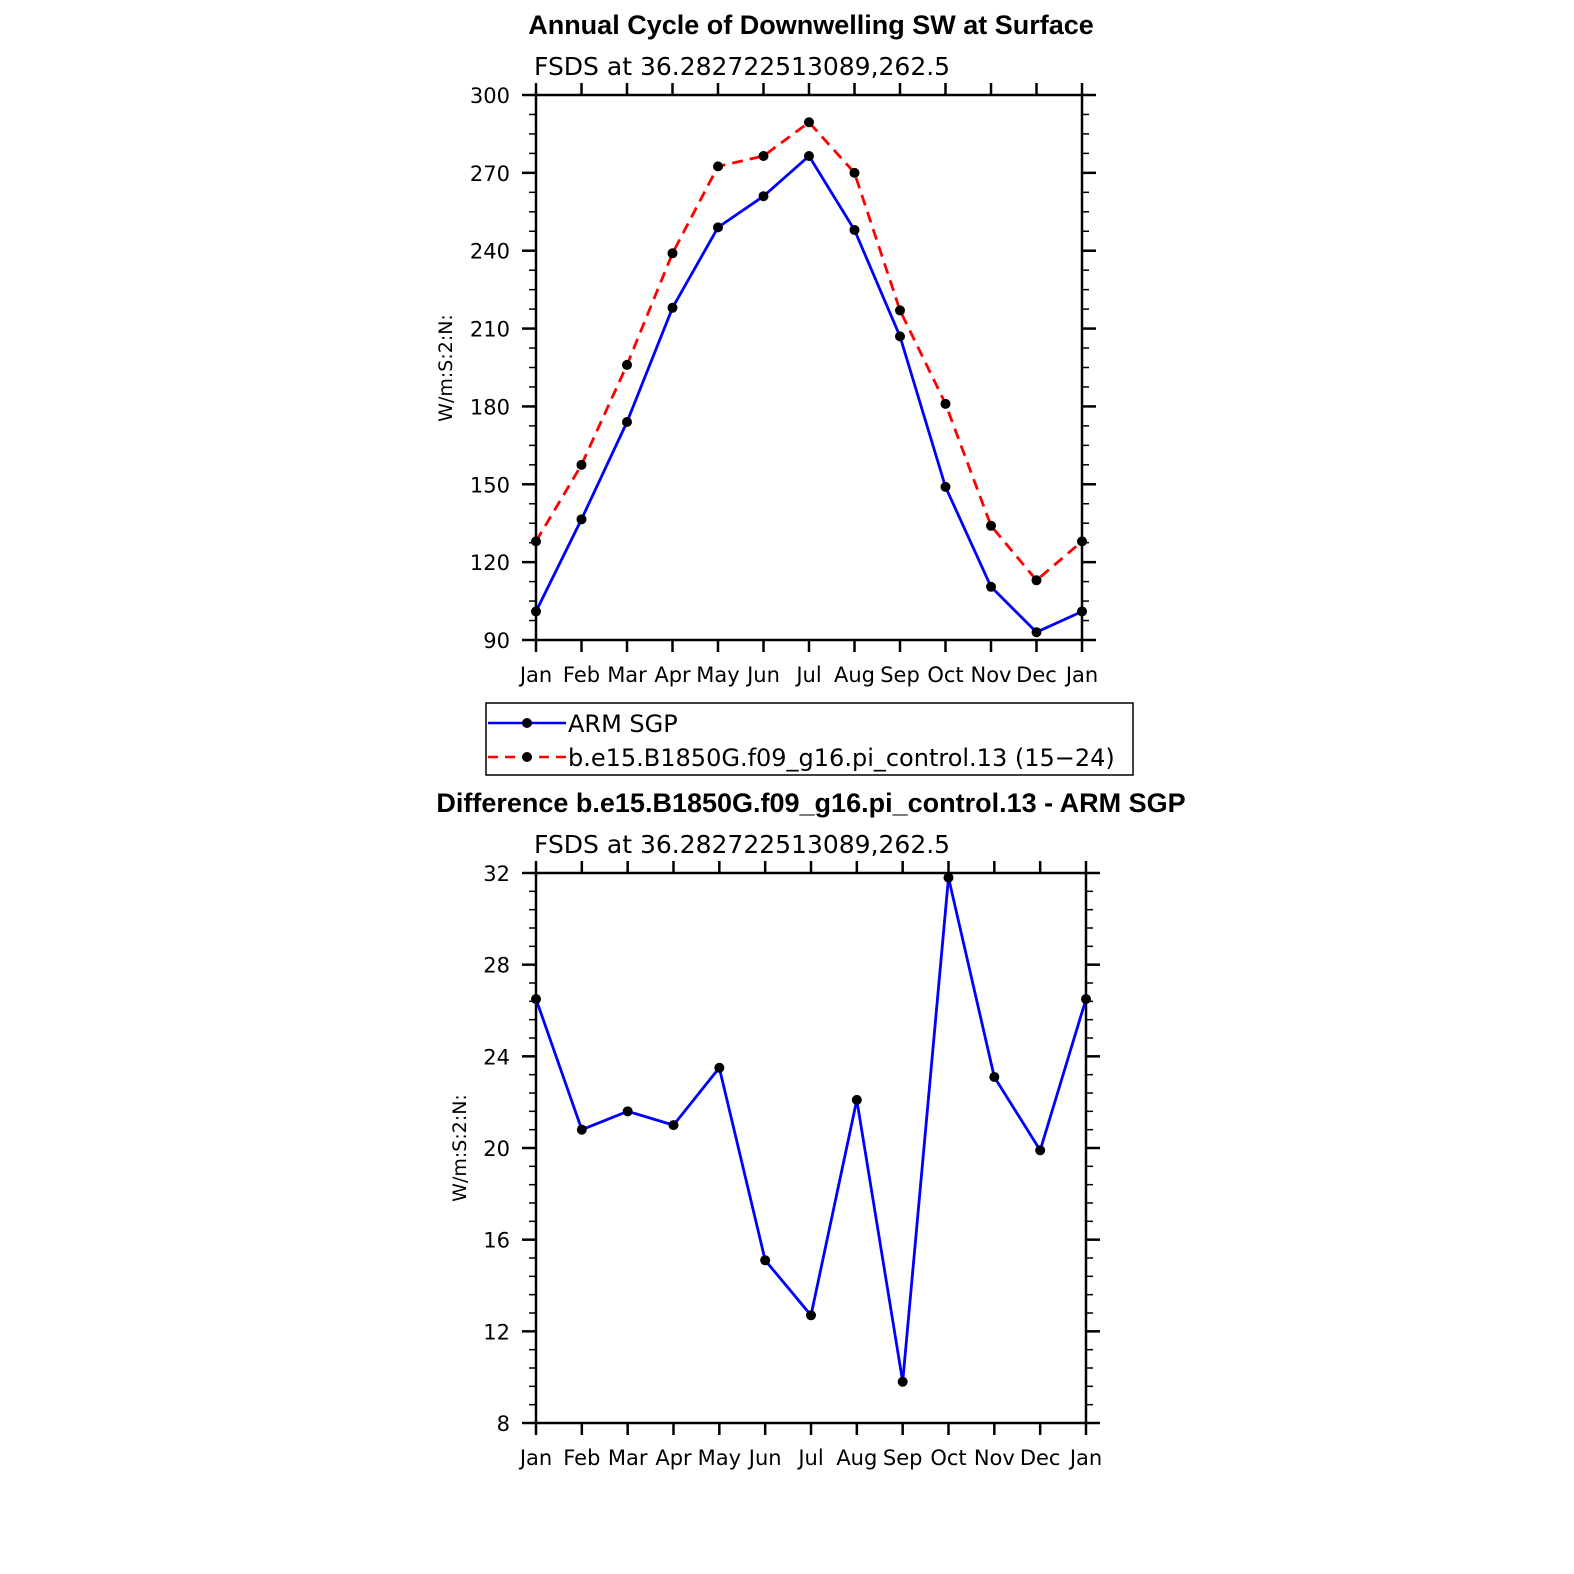  I want to click on y-tick-label: 32, so click(496, 874).